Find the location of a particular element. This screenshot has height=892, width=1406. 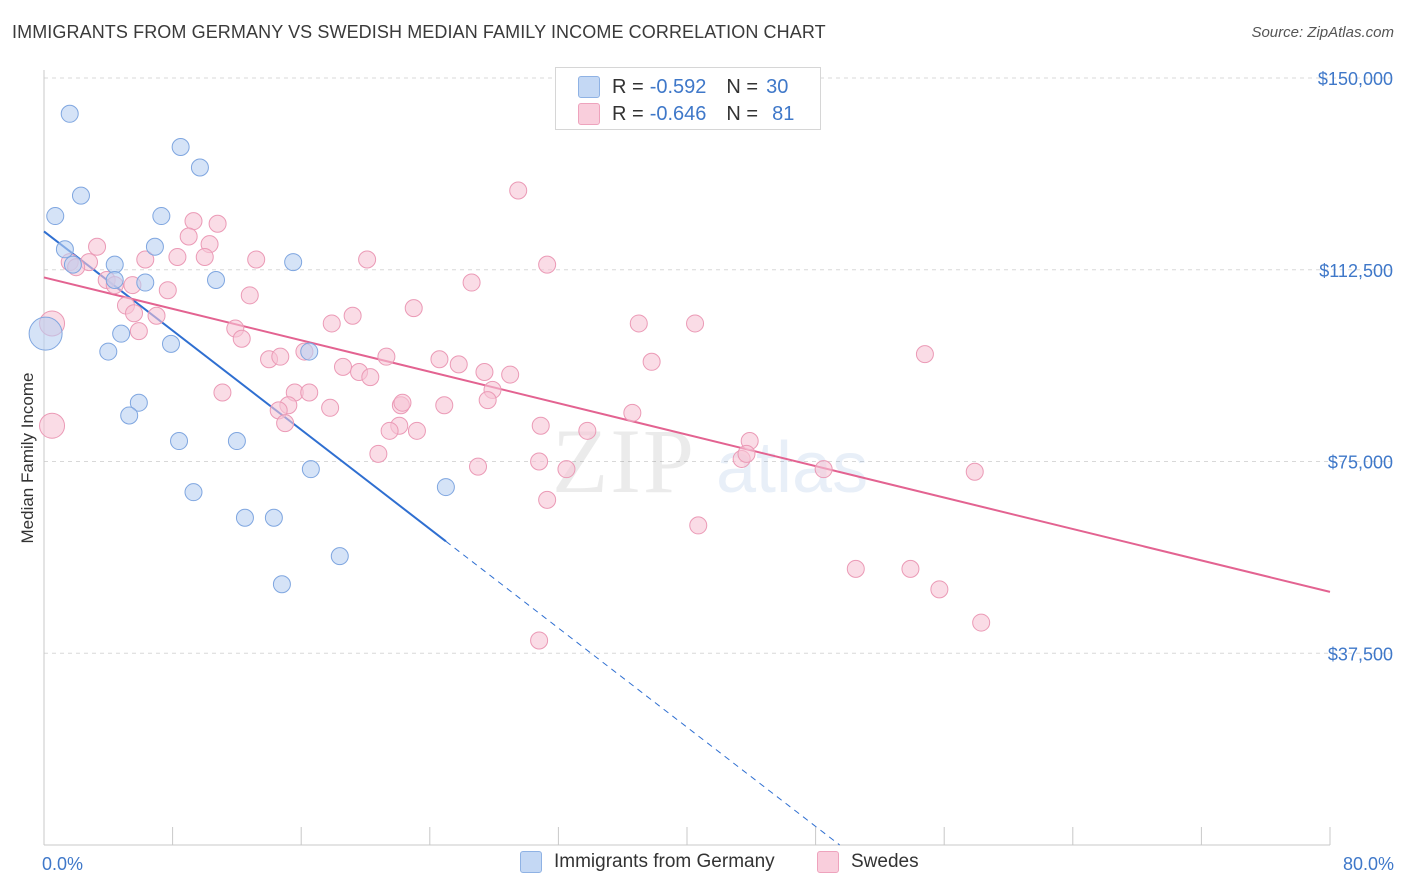

swedes-legend-label: Swedes is located at coordinates (885, 861).